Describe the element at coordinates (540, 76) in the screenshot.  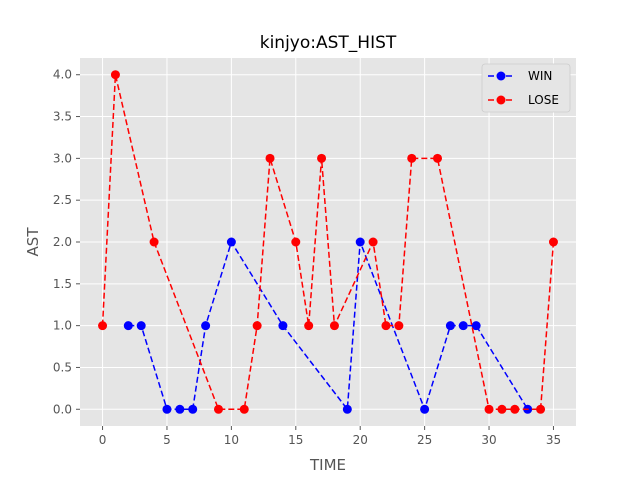
I see `legend-label-win: WIN` at that location.